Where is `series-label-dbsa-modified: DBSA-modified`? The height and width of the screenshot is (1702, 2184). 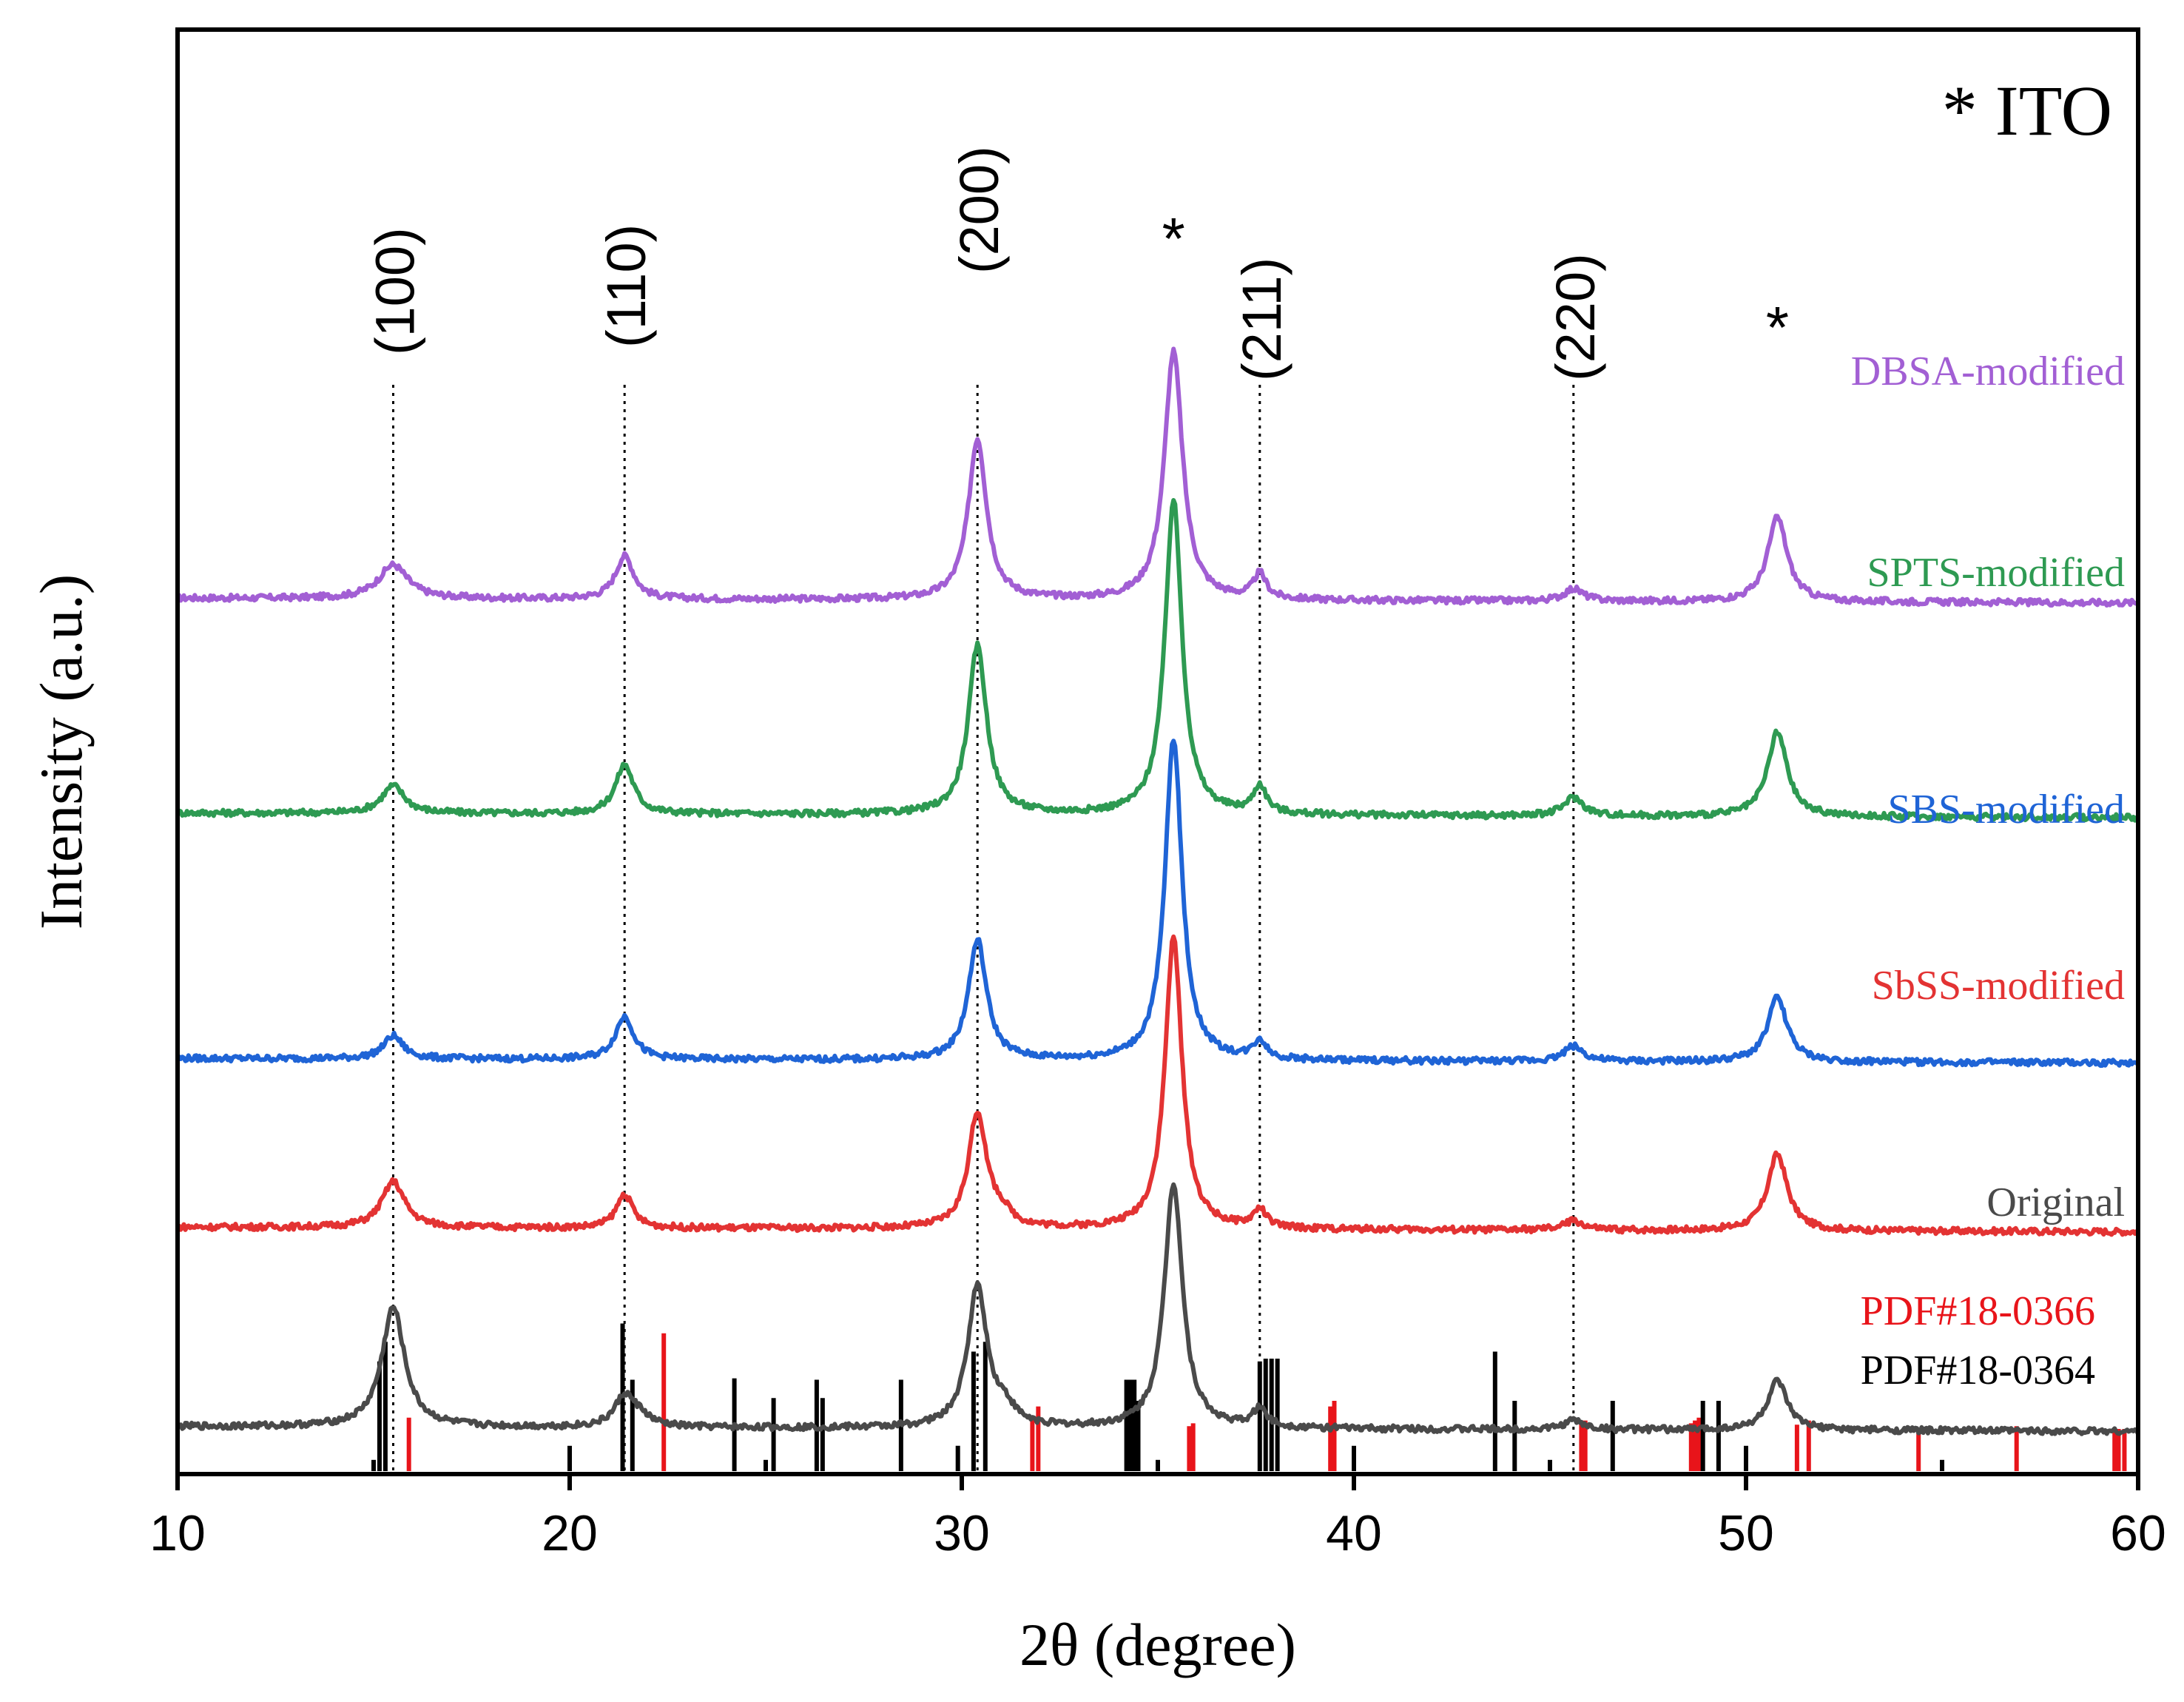 series-label-dbsa-modified: DBSA-modified is located at coordinates (1988, 371).